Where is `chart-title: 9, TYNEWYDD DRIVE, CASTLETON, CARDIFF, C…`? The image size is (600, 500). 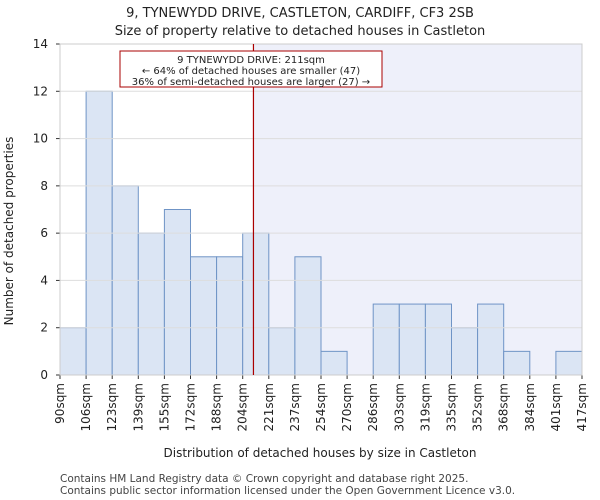 chart-title: 9, TYNEWYDD DRIVE, CASTLETON, CARDIFF, C… is located at coordinates (300, 13).